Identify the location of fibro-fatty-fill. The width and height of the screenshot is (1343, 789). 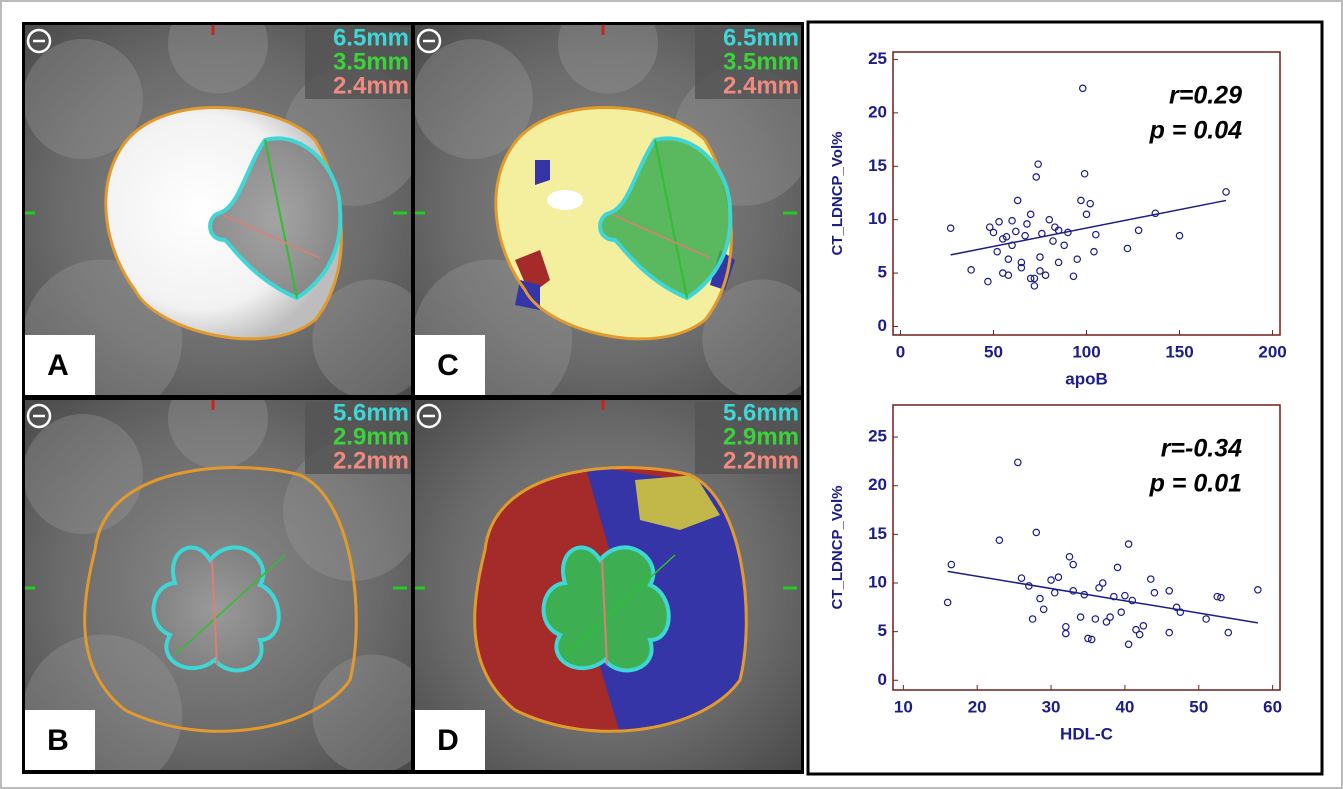
(677, 502).